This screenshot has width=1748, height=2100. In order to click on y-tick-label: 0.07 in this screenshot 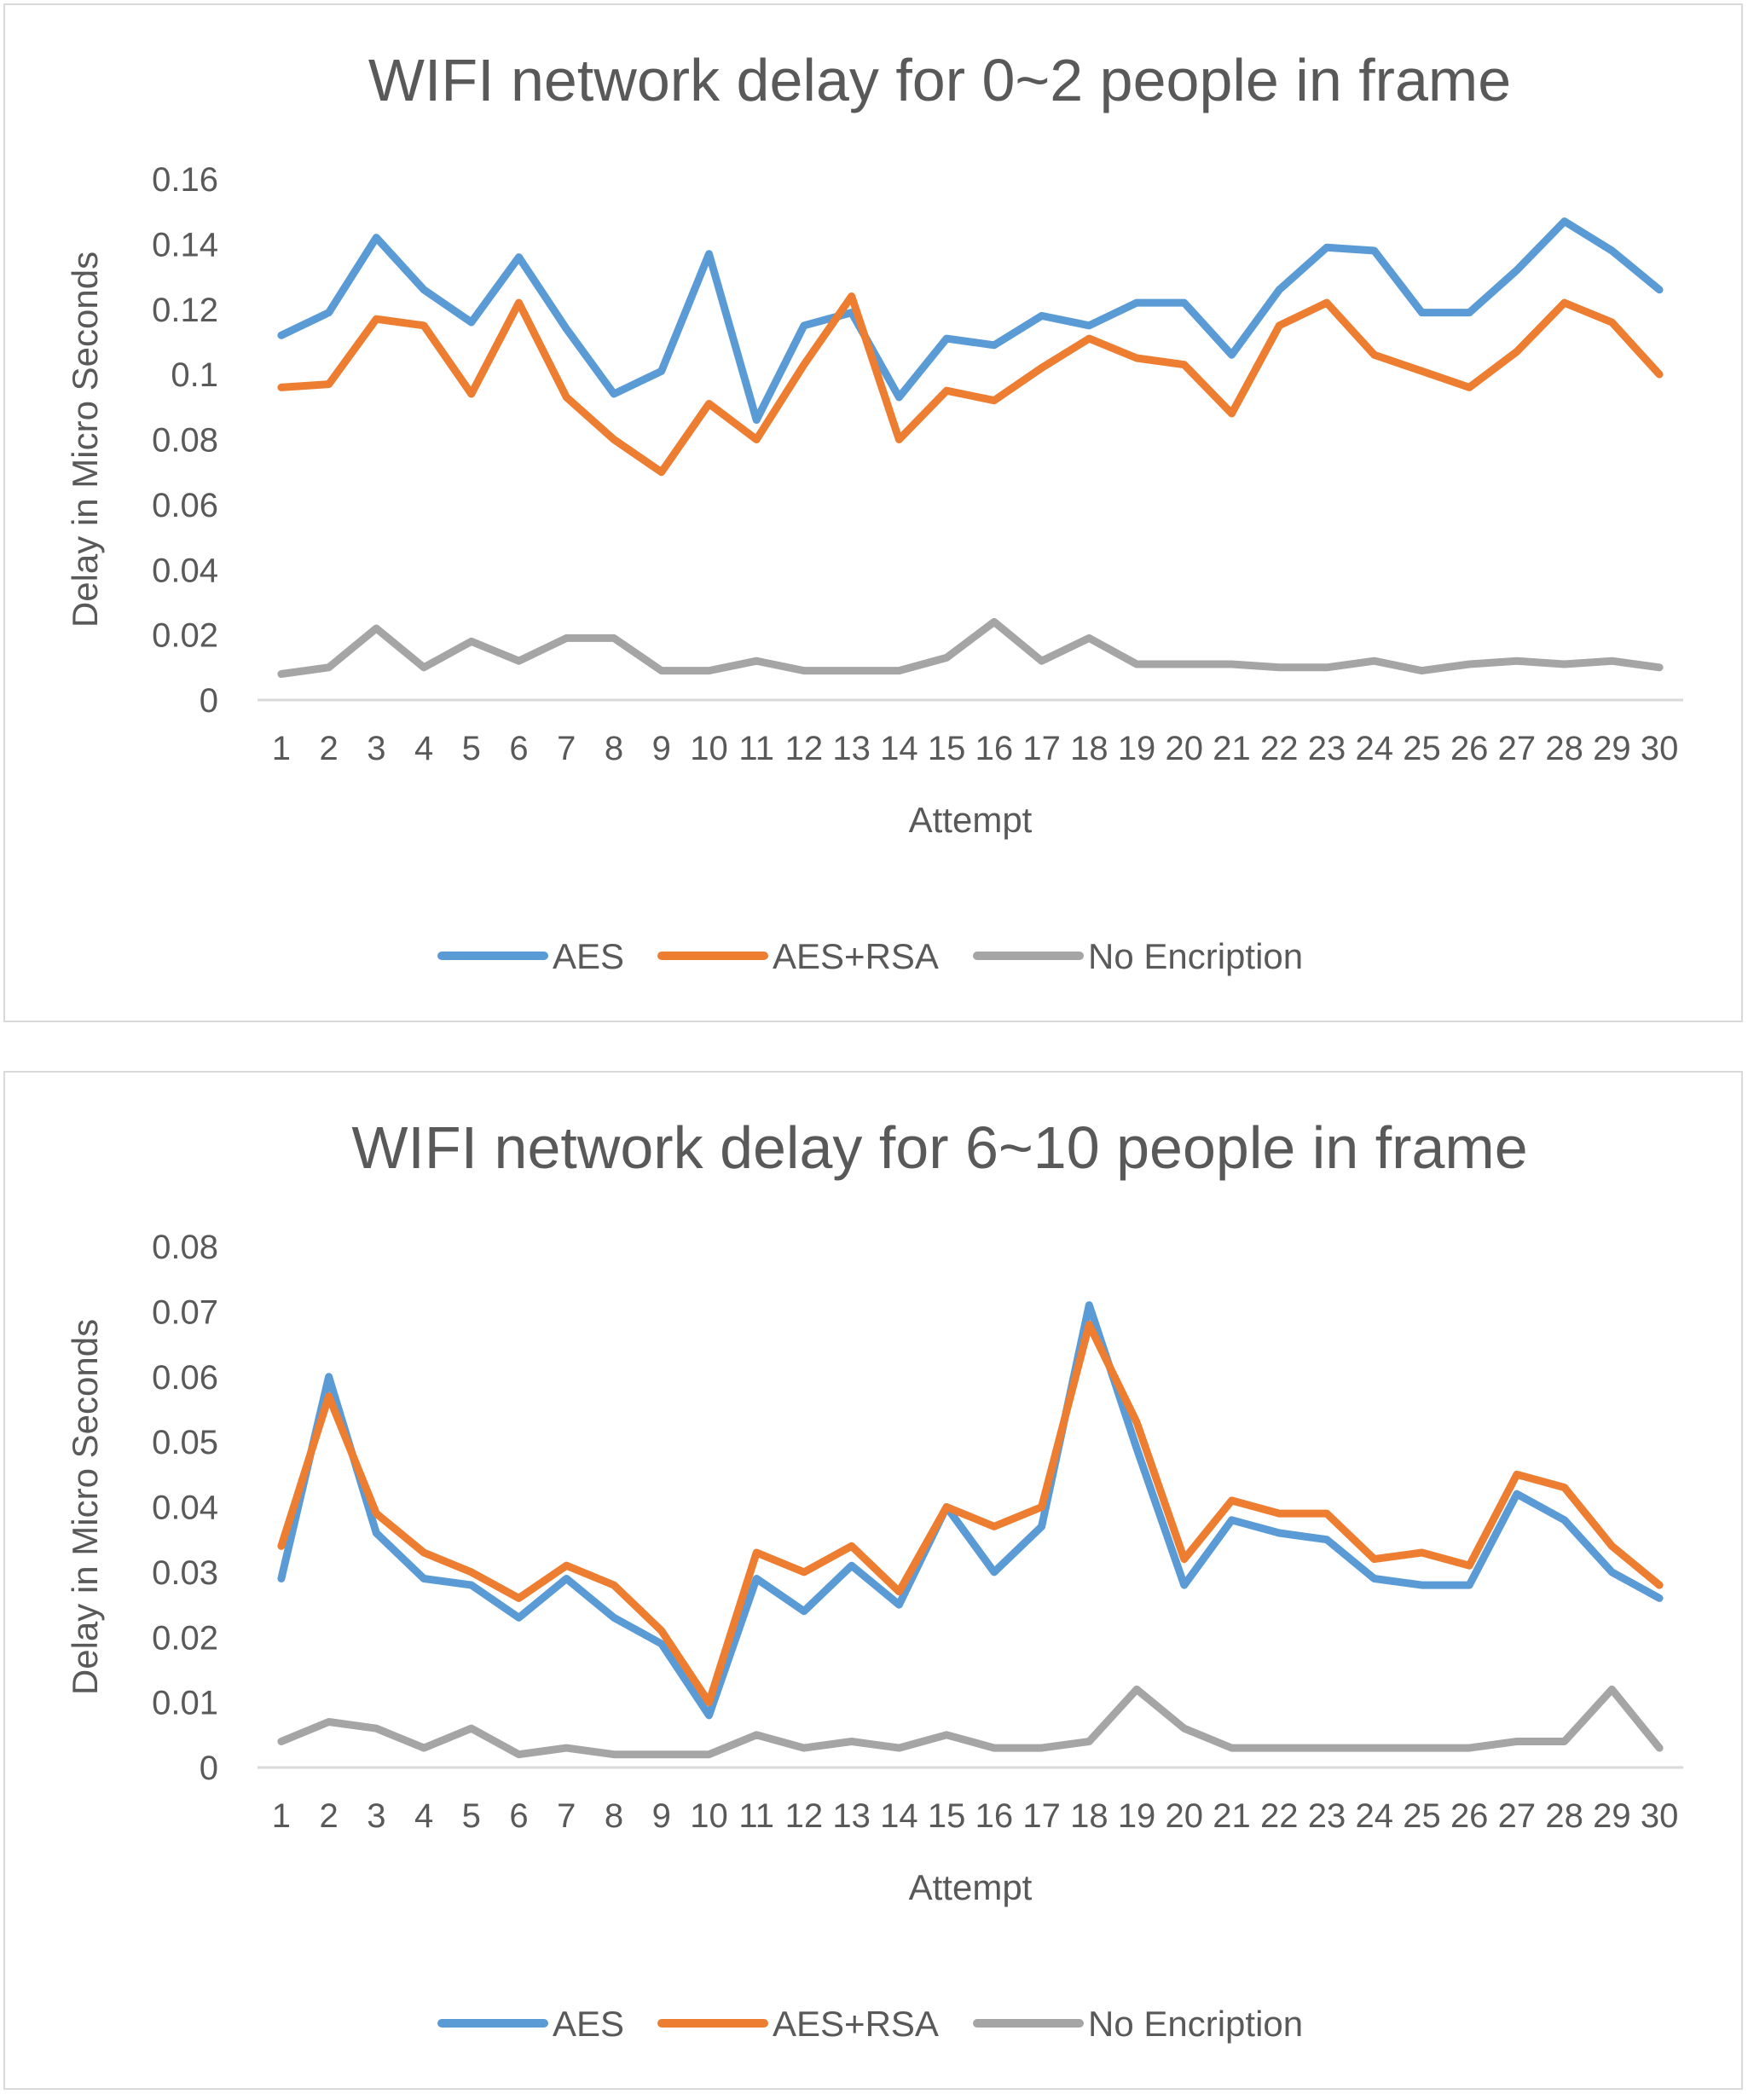, I will do `click(185, 1312)`.